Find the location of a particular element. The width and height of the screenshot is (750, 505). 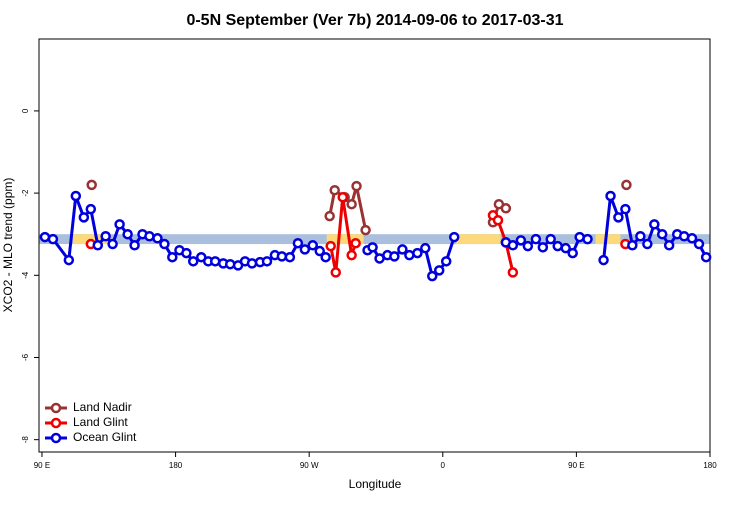

y-tick-label: -2 is located at coordinates (25, 193).